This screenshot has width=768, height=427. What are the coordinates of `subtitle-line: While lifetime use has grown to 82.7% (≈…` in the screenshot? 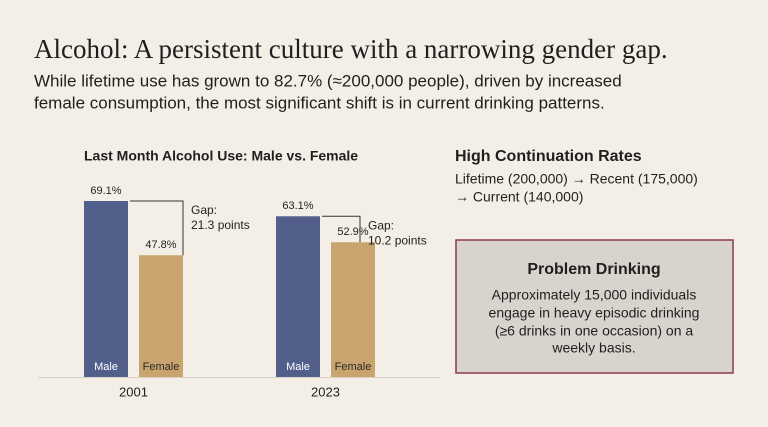 It's located at (328, 80).